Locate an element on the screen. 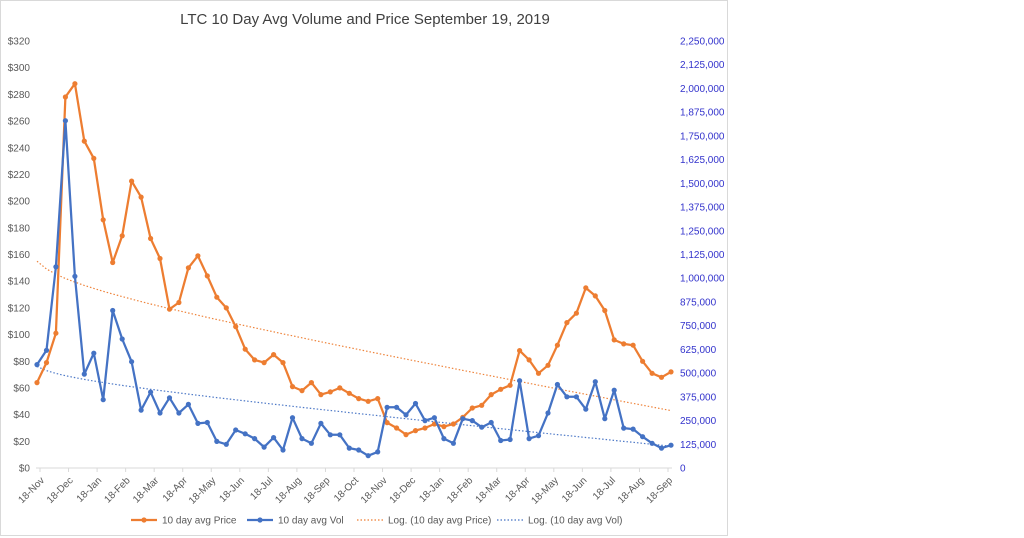  left-y-tick-label: $60 is located at coordinates (21, 388).